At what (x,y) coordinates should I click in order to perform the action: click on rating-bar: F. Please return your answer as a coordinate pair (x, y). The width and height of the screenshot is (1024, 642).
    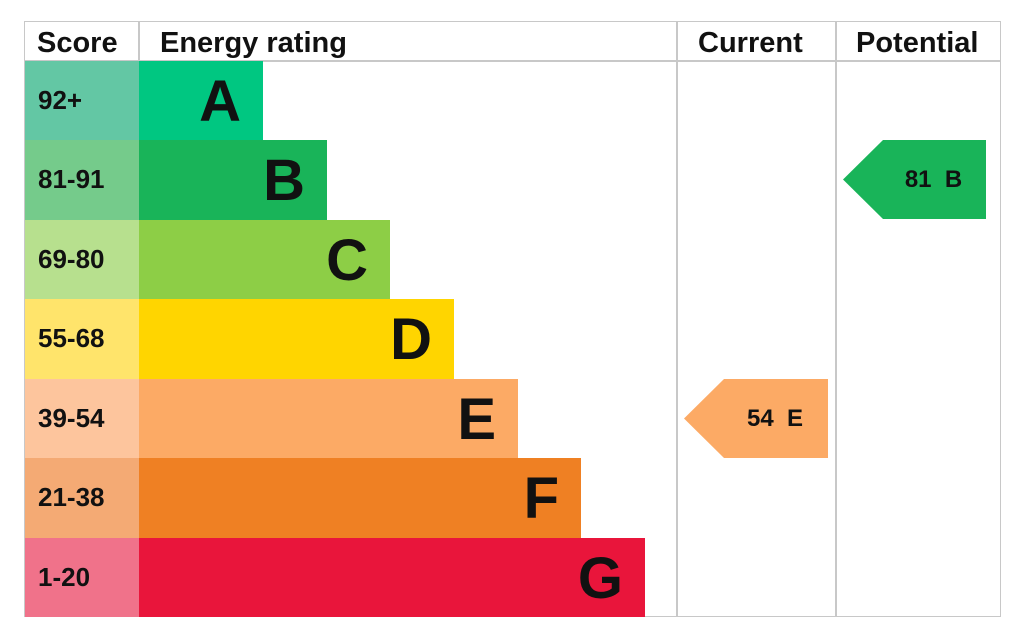
    Looking at the image, I should click on (360, 498).